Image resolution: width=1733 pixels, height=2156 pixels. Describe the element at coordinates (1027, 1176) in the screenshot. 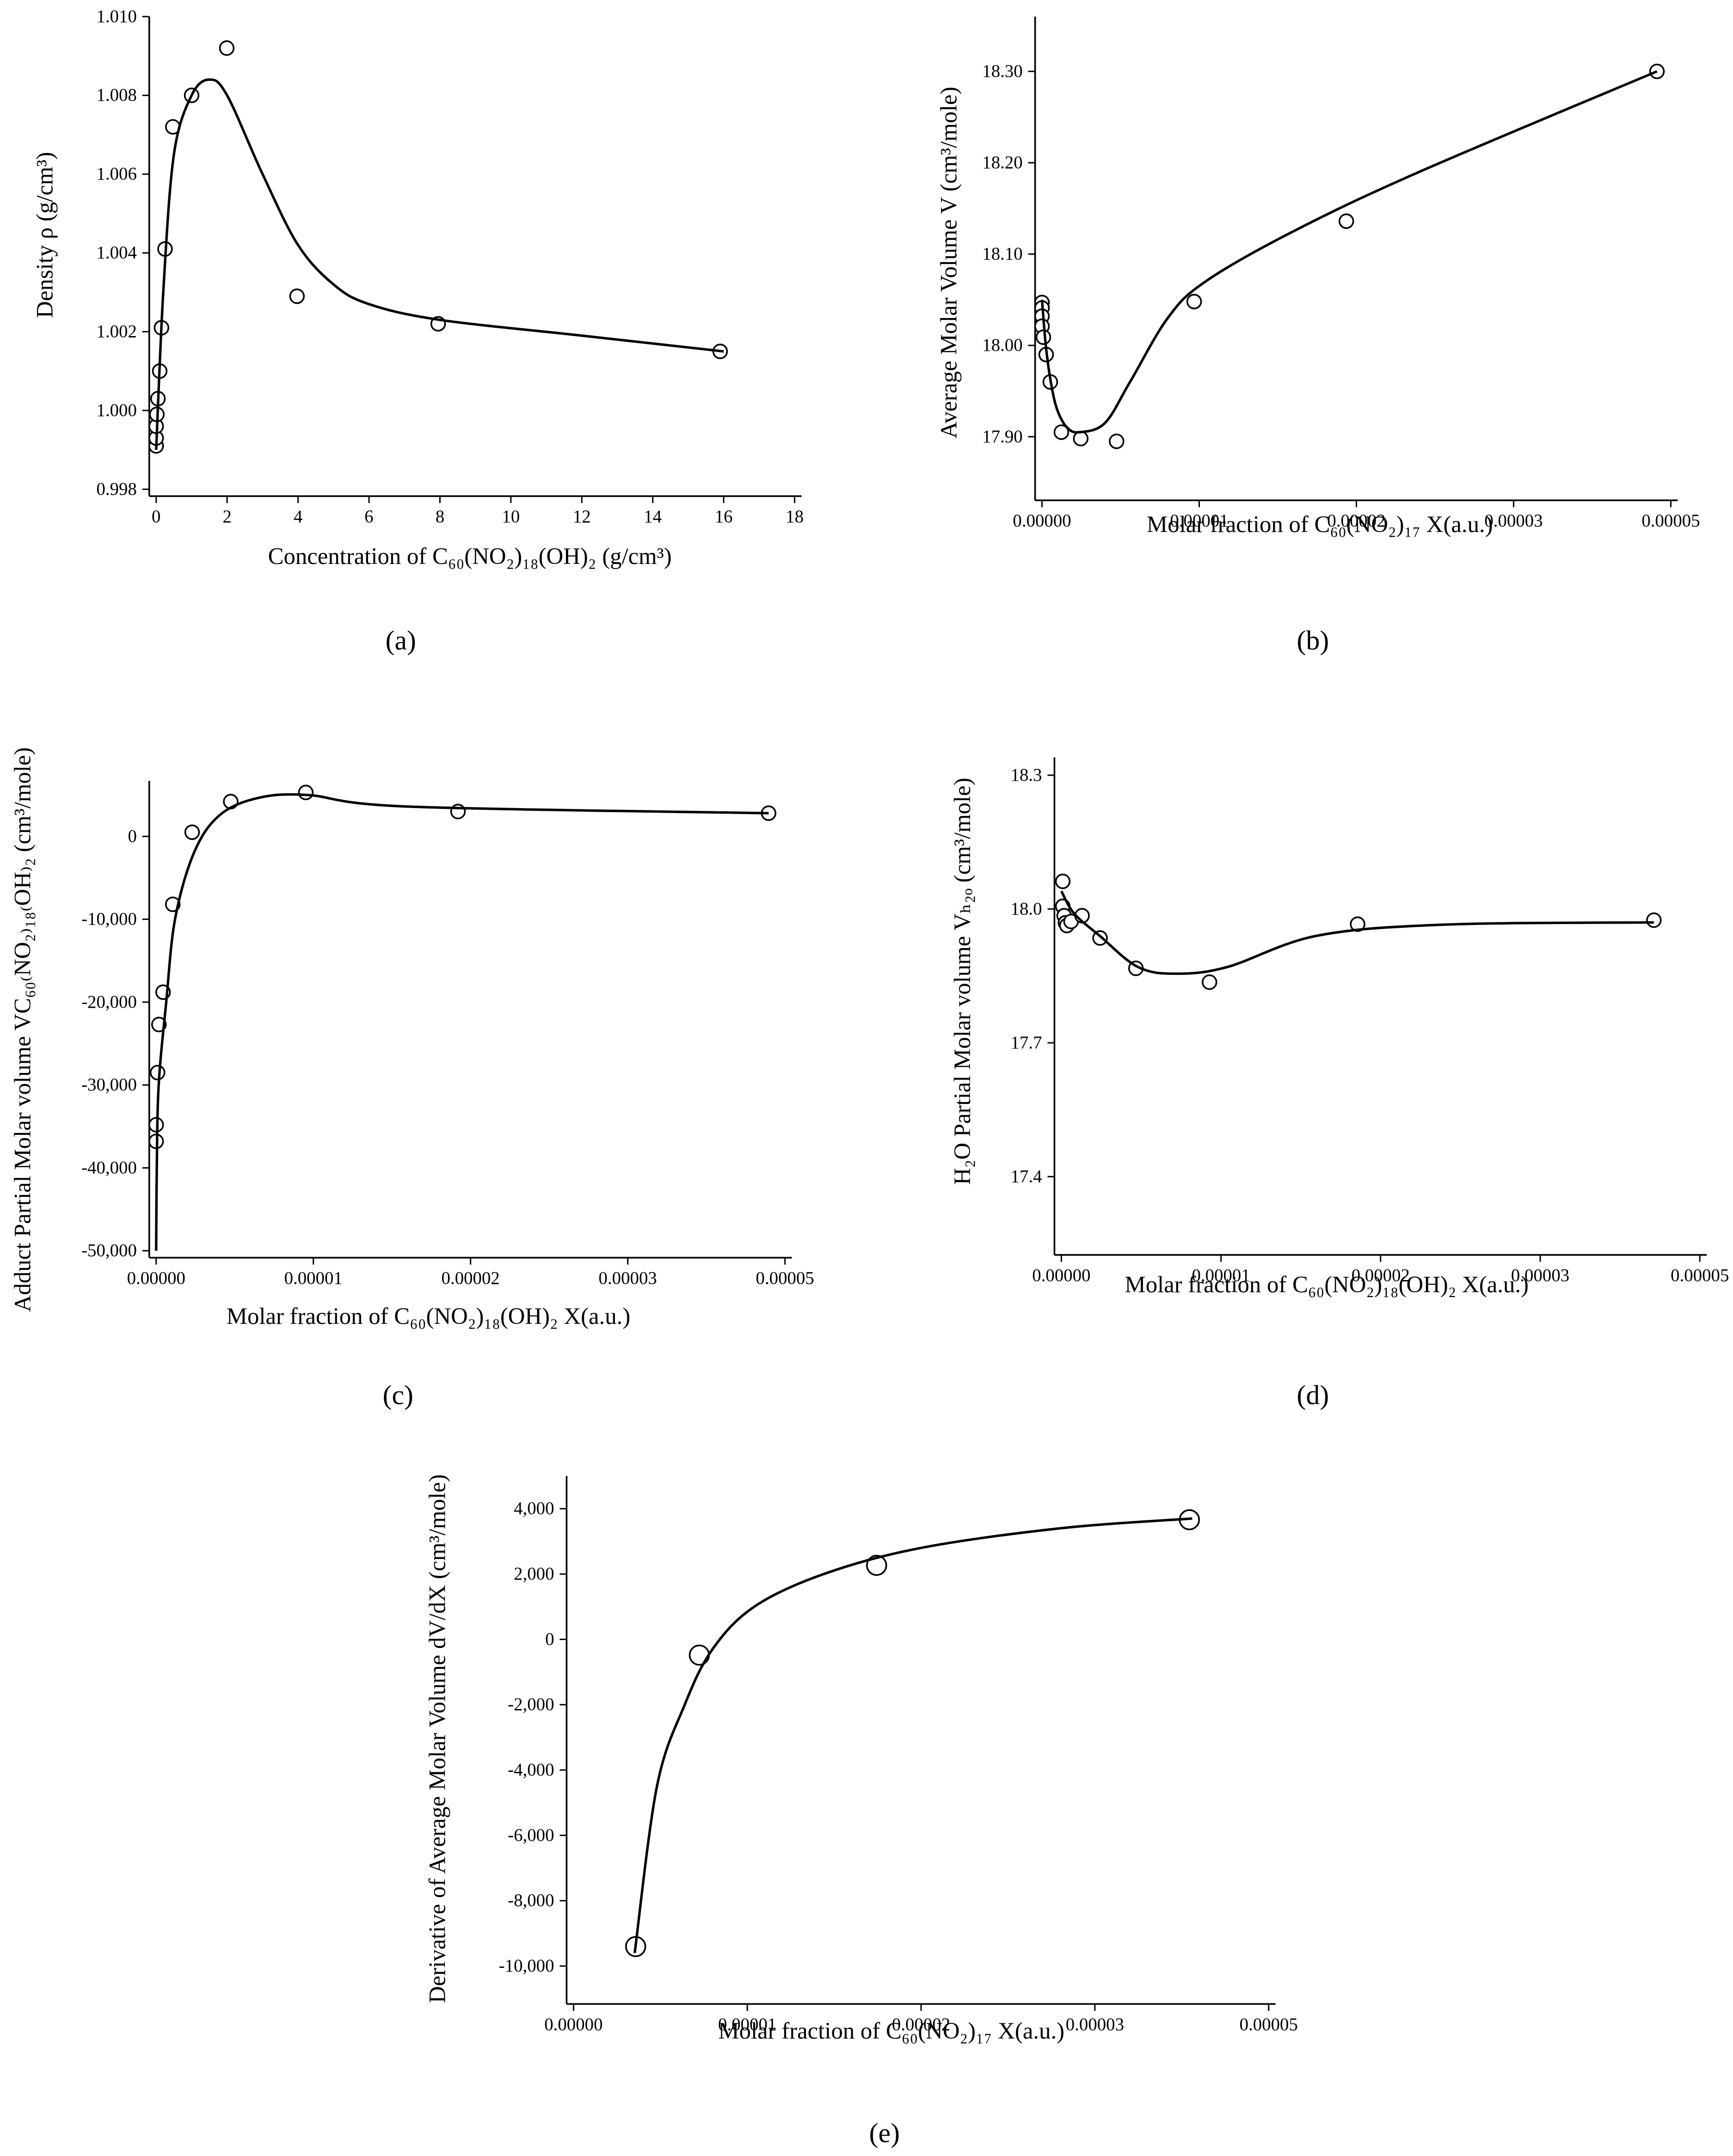

I see `y-tick-label: 17.4` at that location.